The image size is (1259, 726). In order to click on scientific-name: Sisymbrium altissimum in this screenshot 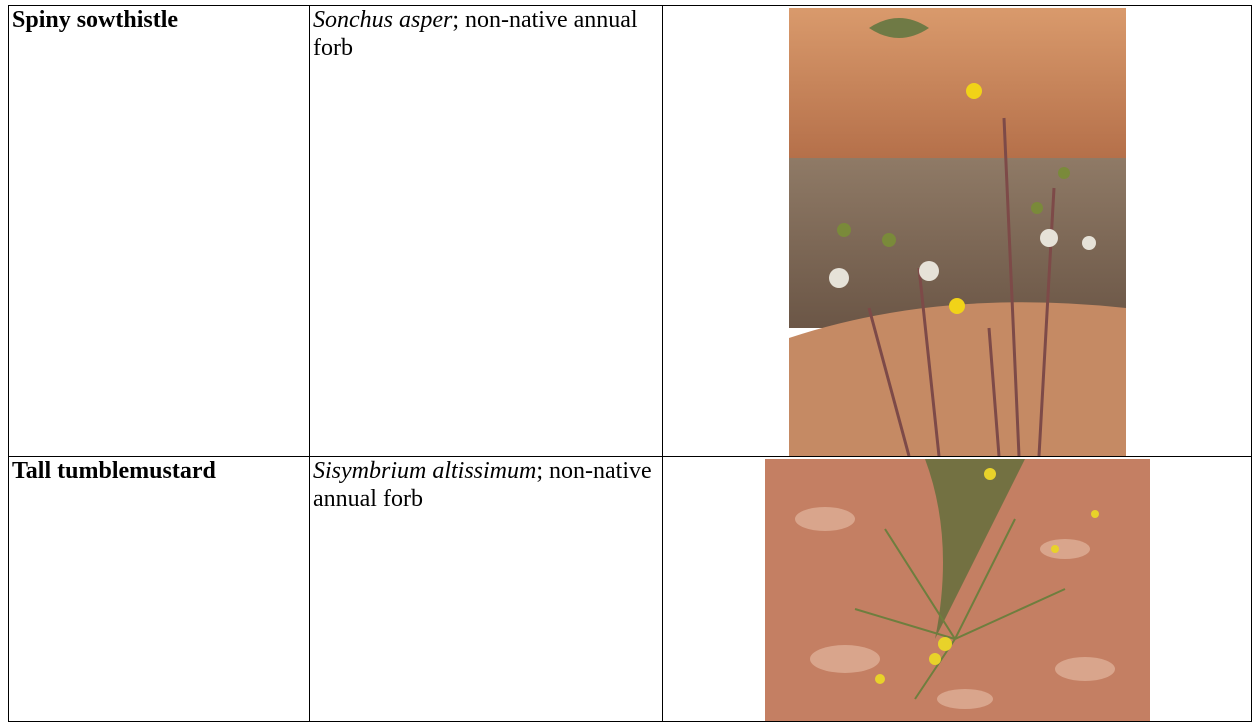, I will do `click(425, 471)`.